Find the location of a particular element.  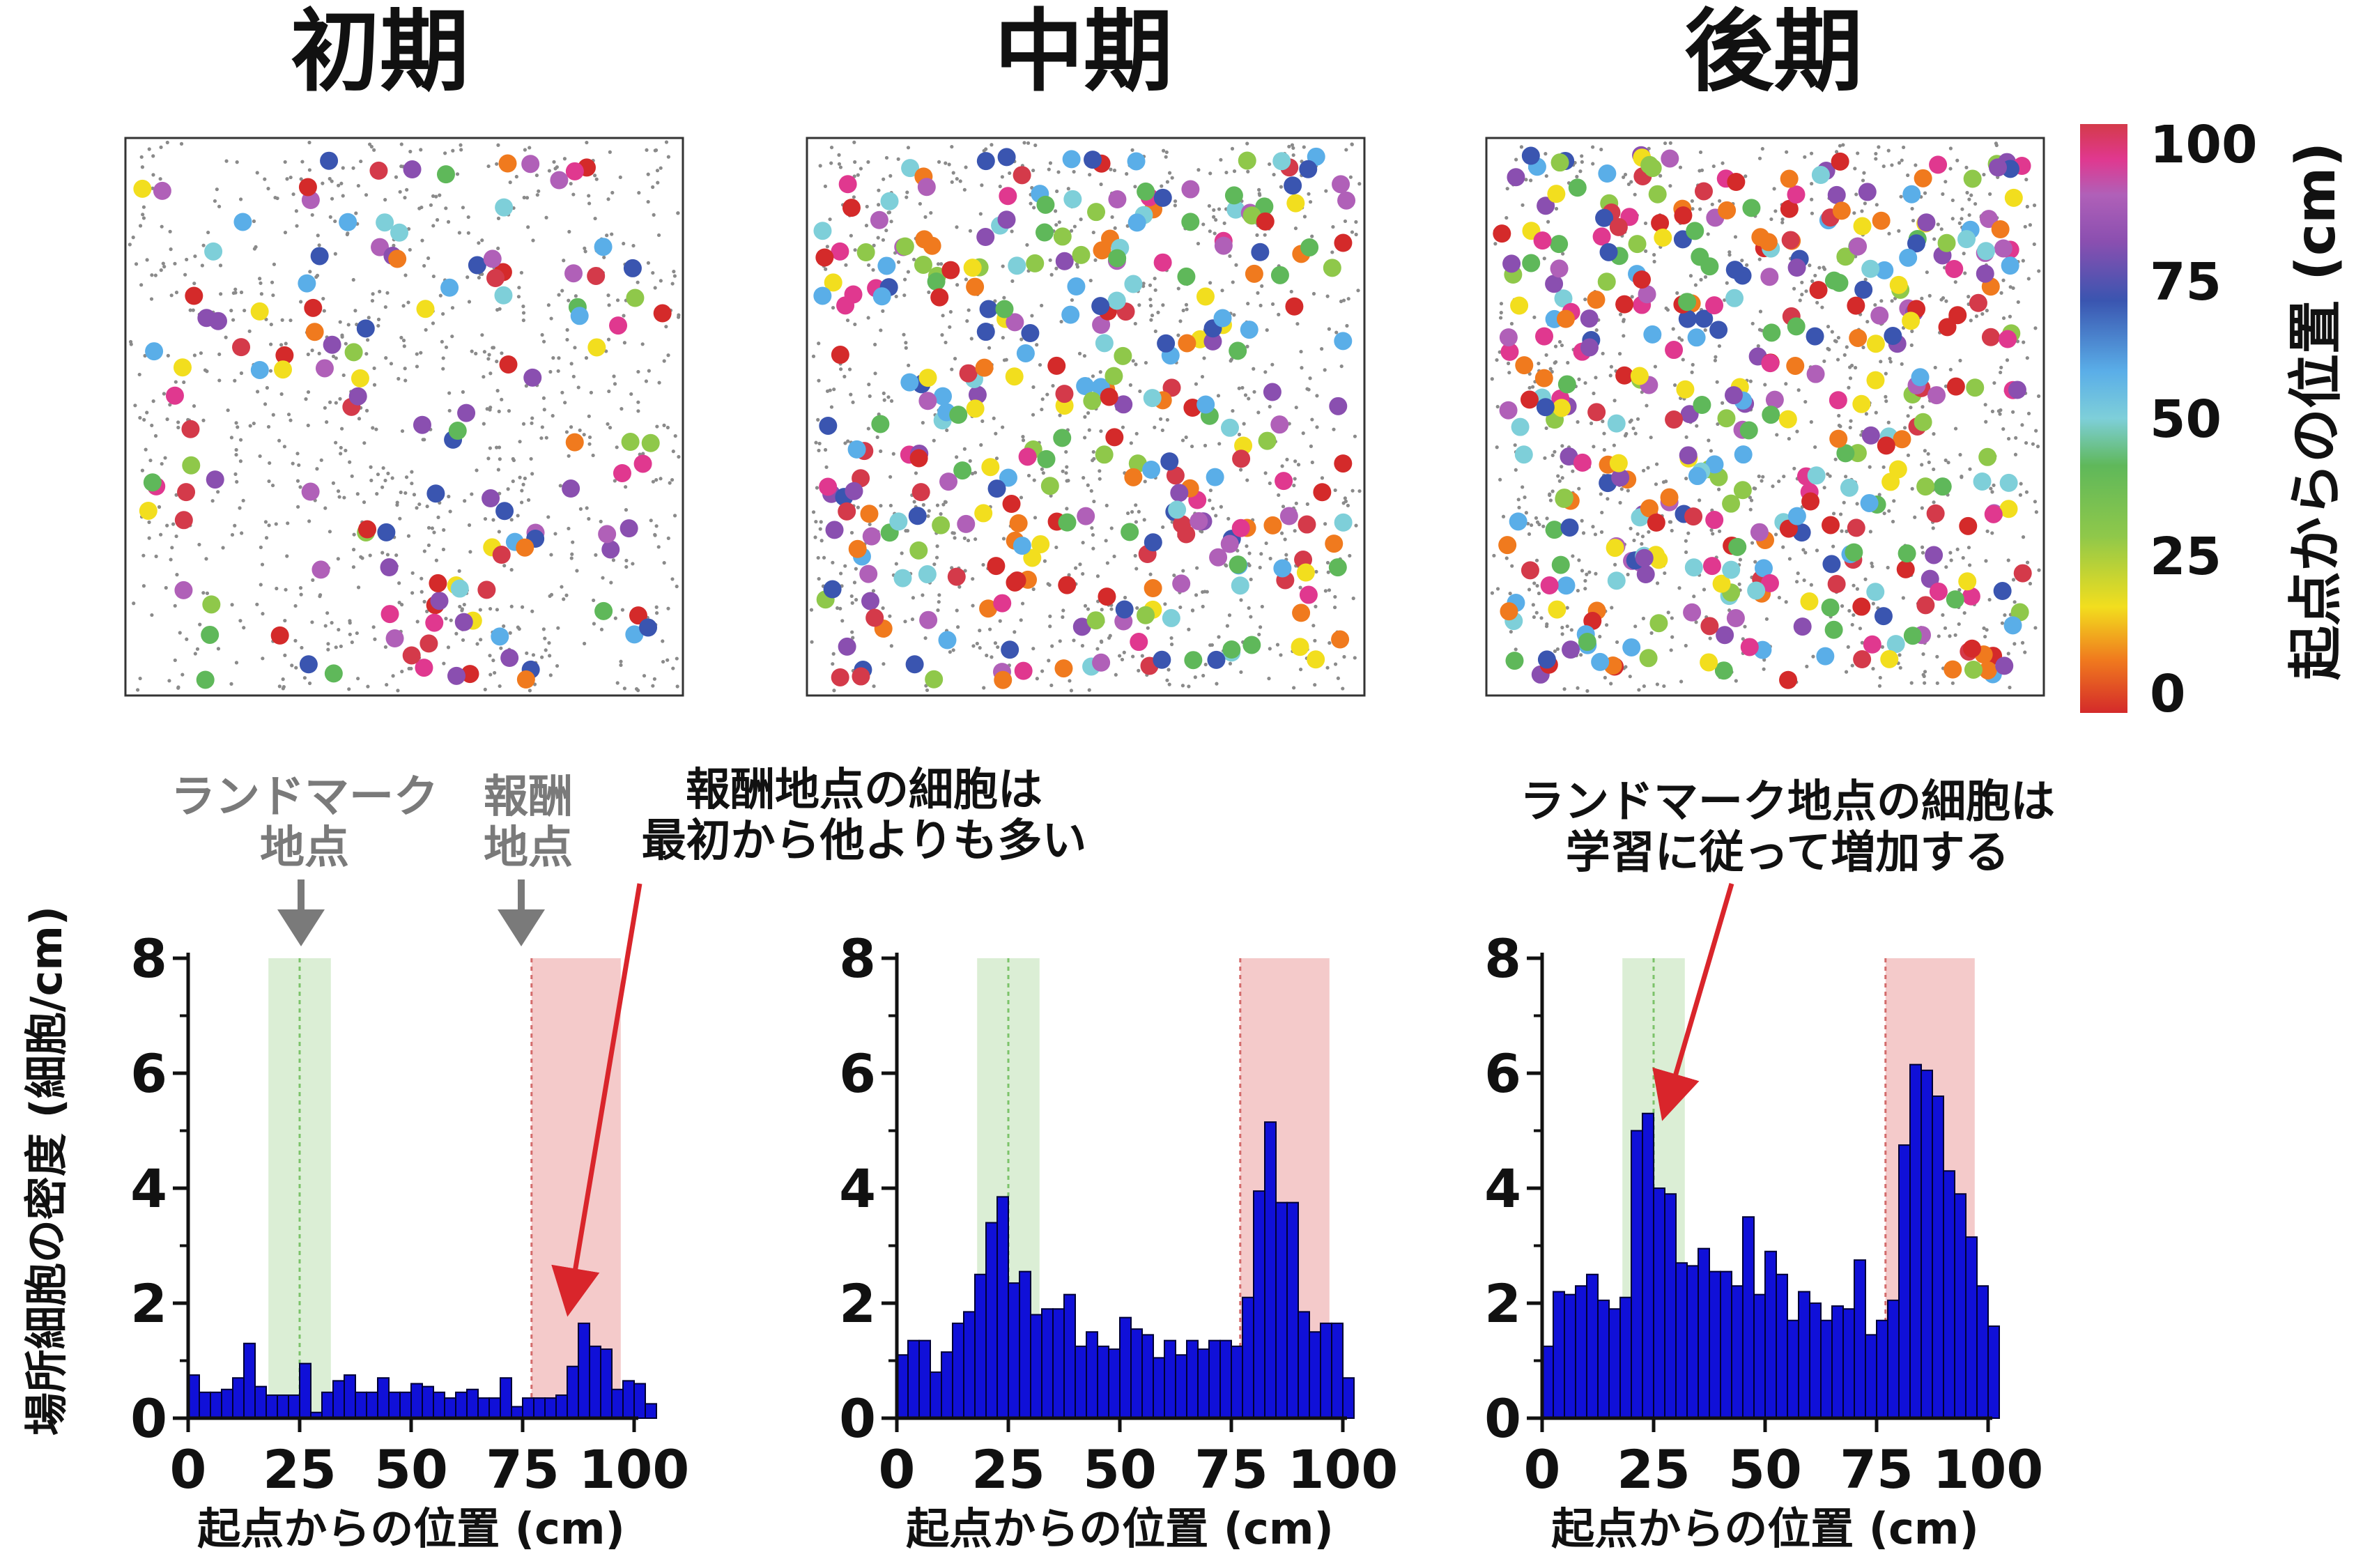

colorbar-title: 起点からの位置 (cm) is located at coordinates (2316, 411).